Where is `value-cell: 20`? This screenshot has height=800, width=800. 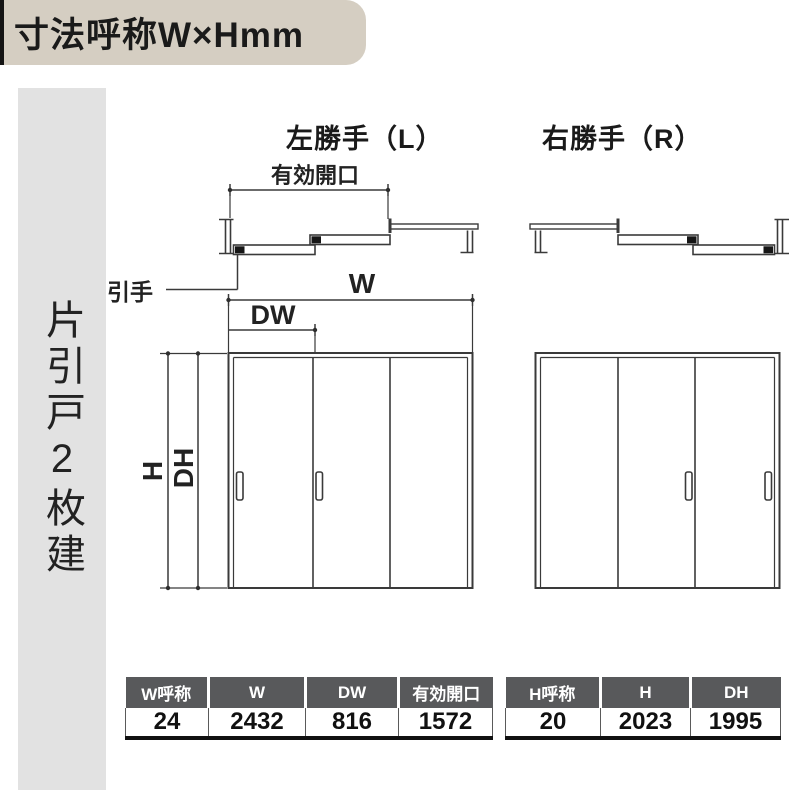
value-cell: 20 is located at coordinates (553, 723).